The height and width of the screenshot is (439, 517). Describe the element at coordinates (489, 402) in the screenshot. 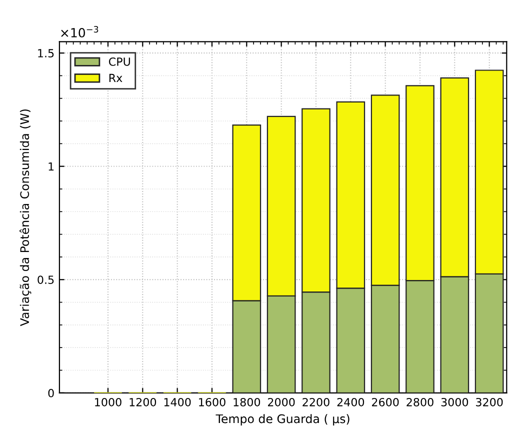

I see `x-tick-label: 3200` at that location.